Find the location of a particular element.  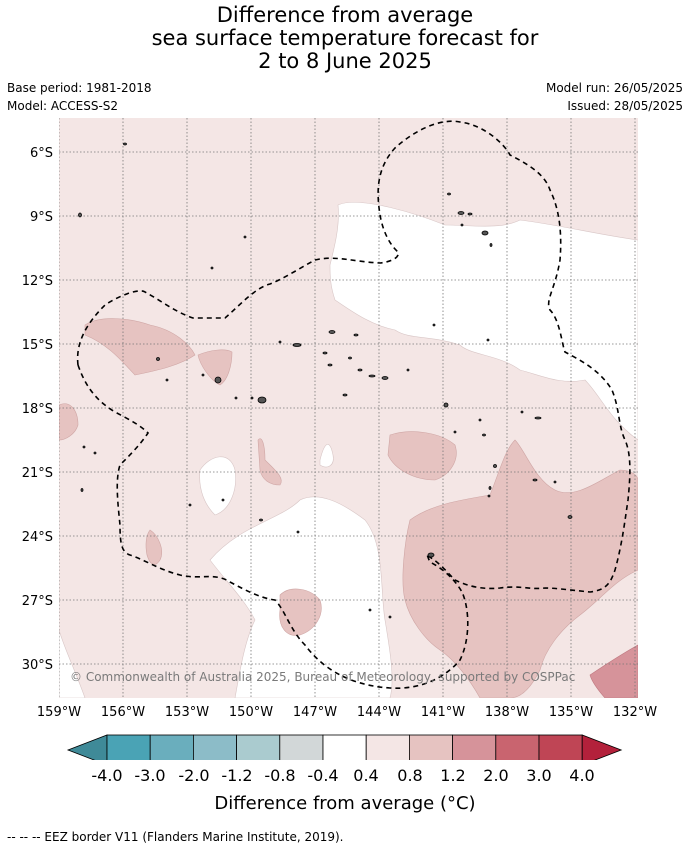

lon-label: 141°W is located at coordinates (443, 712).